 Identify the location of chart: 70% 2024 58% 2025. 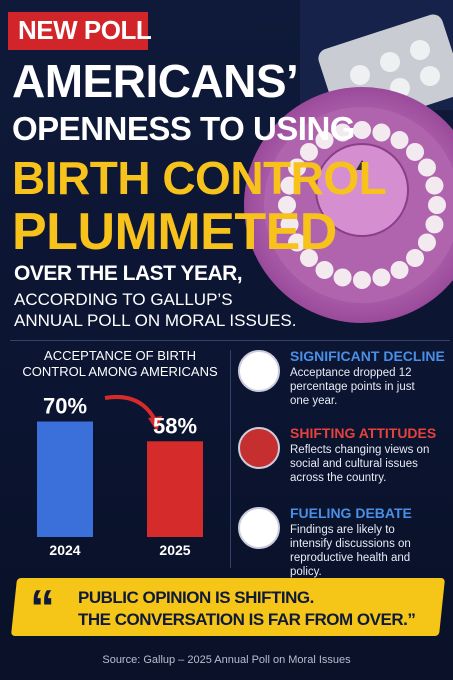
(120, 476).